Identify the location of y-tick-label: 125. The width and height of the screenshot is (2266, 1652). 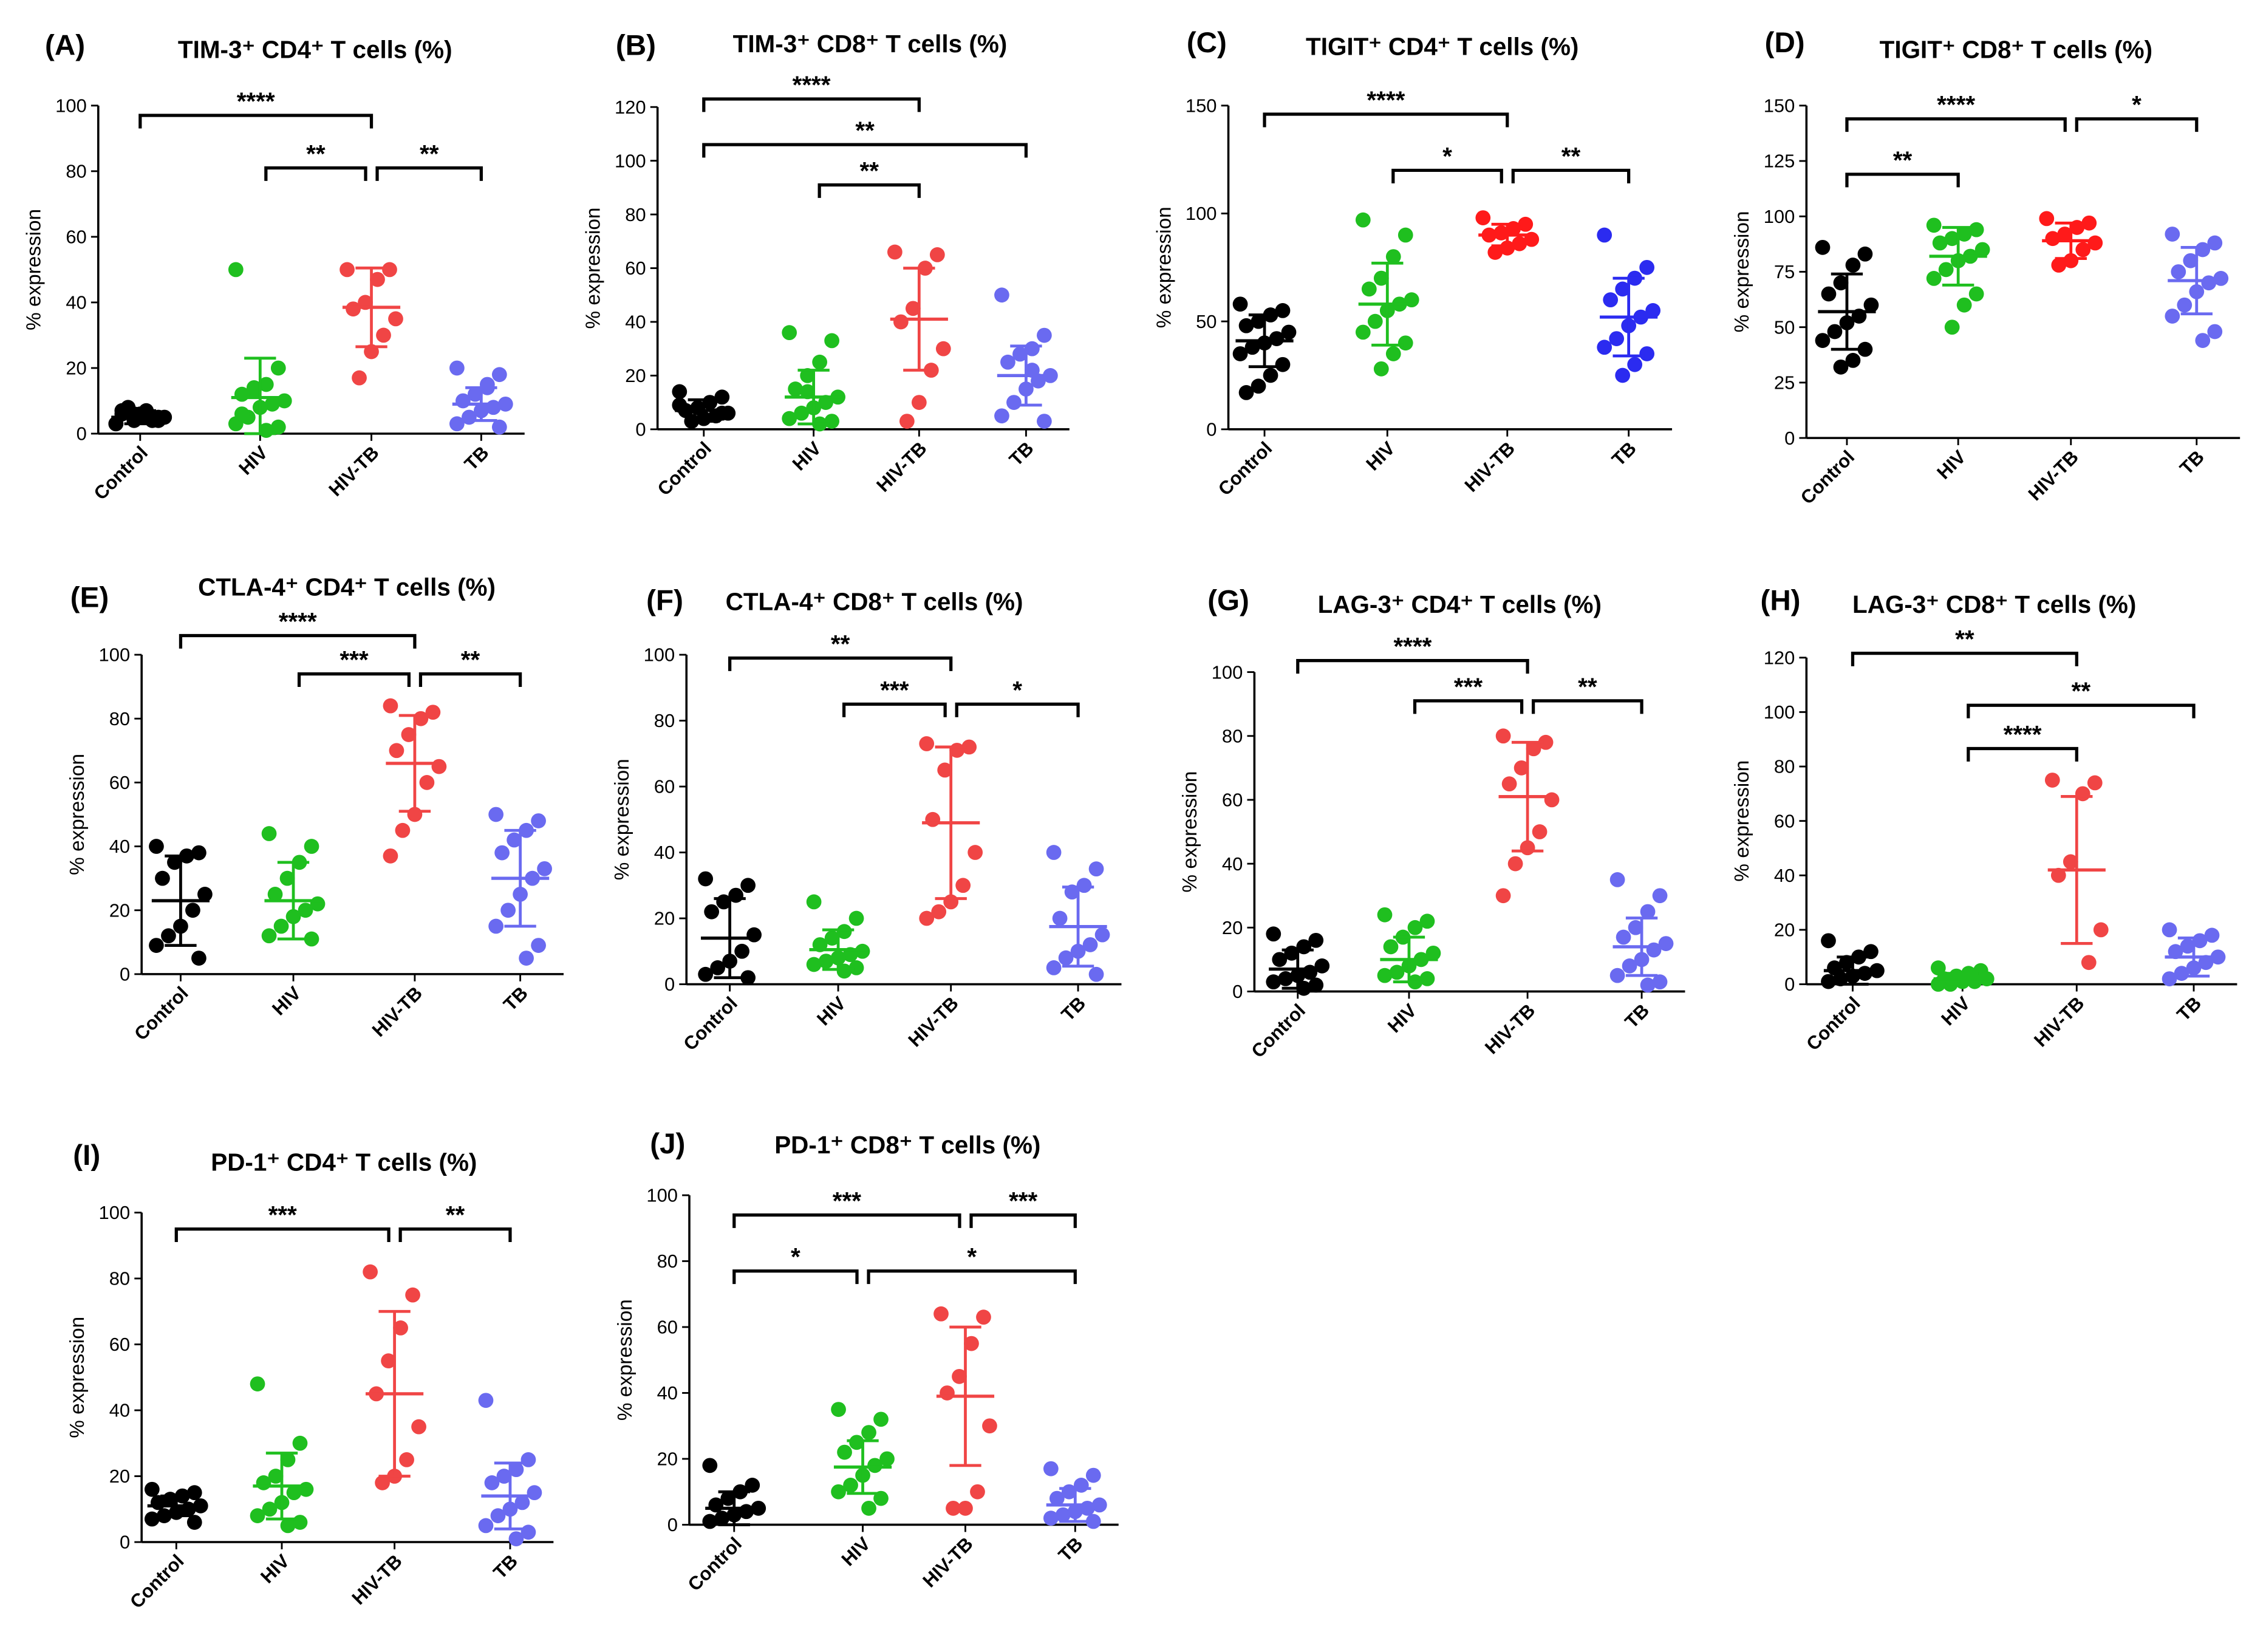
(1779, 161).